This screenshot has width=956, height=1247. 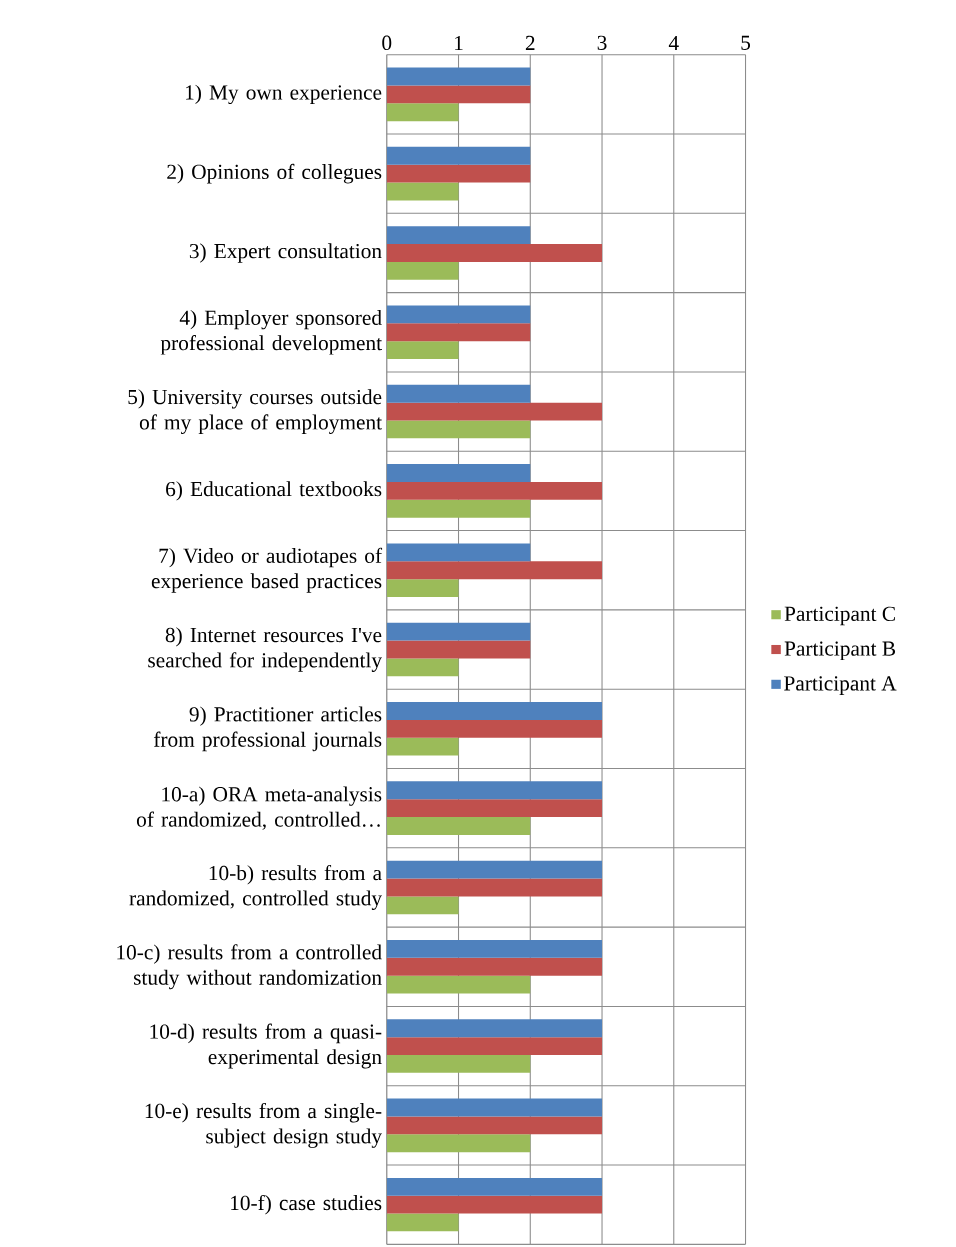 I want to click on x-tick-label: 0, so click(x=387, y=42).